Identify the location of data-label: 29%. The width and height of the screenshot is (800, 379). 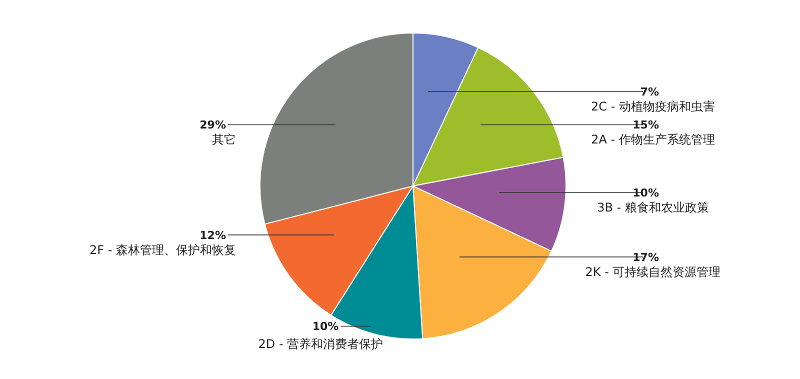
(213, 125).